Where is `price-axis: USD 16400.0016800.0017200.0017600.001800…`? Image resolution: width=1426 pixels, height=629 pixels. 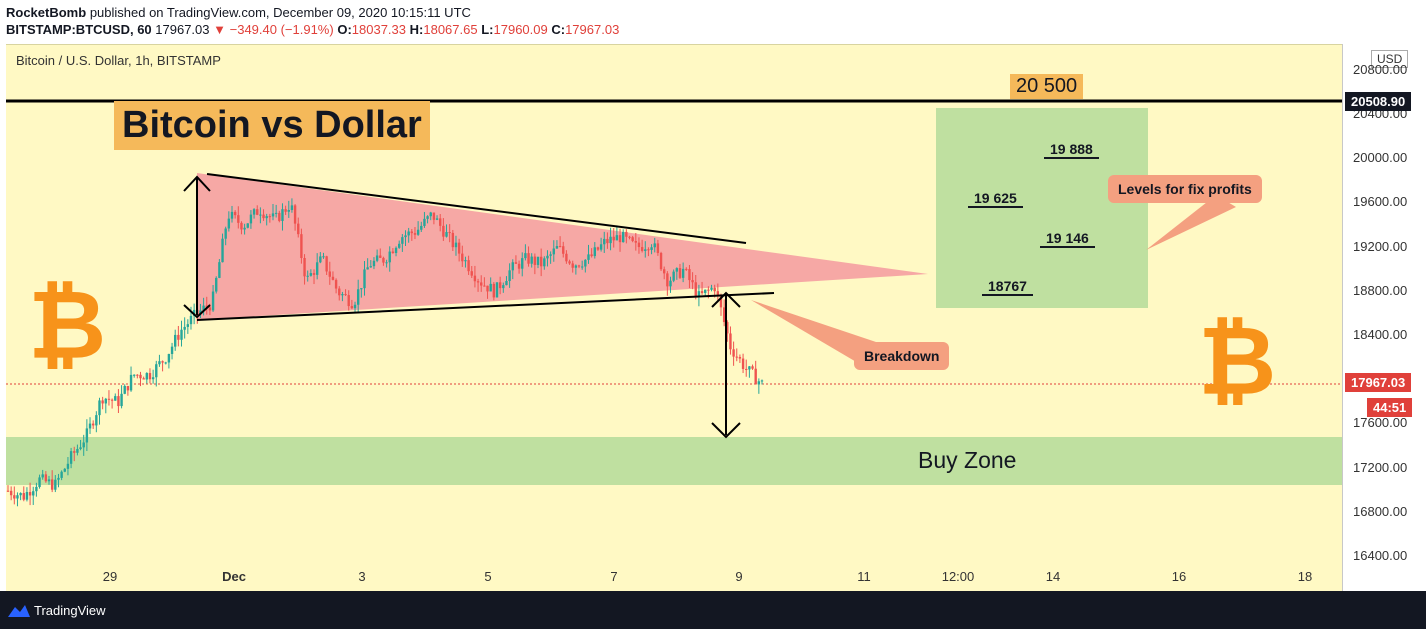 price-axis: USD 16400.0016800.0017200.0017600.001800… is located at coordinates (1384, 317).